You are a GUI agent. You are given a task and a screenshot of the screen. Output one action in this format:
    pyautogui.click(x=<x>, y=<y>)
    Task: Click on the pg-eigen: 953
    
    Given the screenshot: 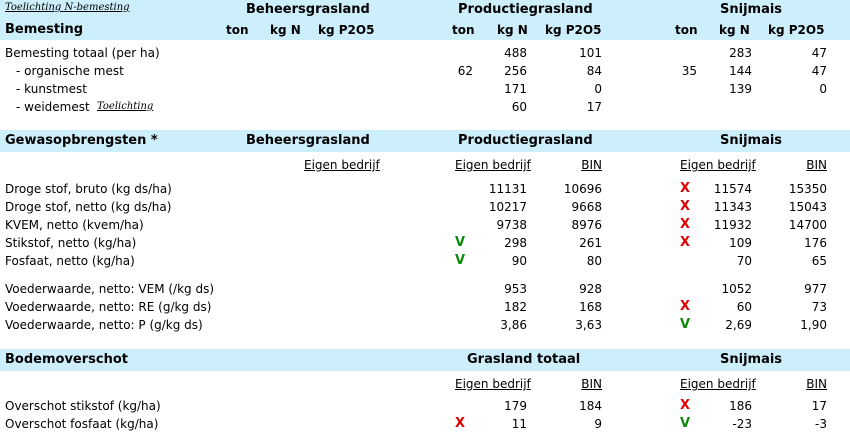 What is the action you would take?
    pyautogui.click(x=515, y=289)
    